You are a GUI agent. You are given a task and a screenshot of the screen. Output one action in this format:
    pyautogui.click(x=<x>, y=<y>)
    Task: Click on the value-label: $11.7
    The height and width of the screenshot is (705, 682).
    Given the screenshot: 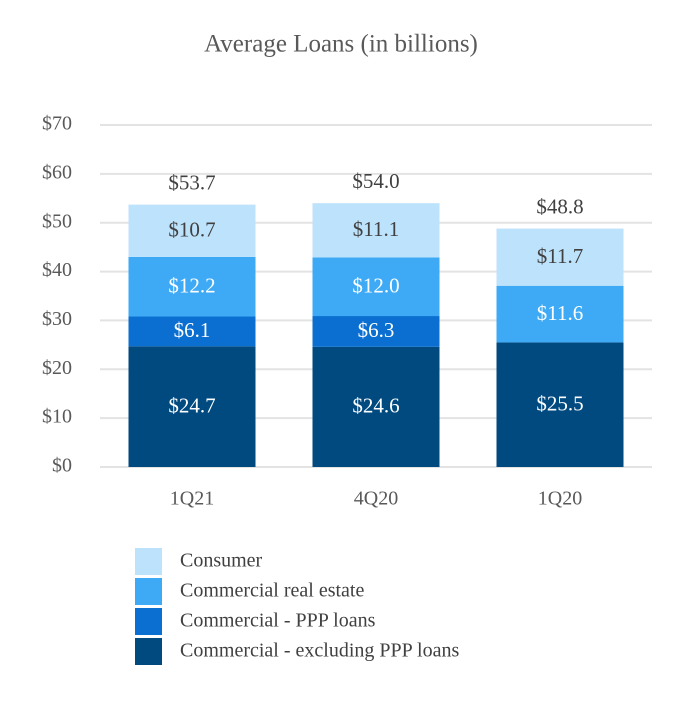 What is the action you would take?
    pyautogui.click(x=560, y=256)
    